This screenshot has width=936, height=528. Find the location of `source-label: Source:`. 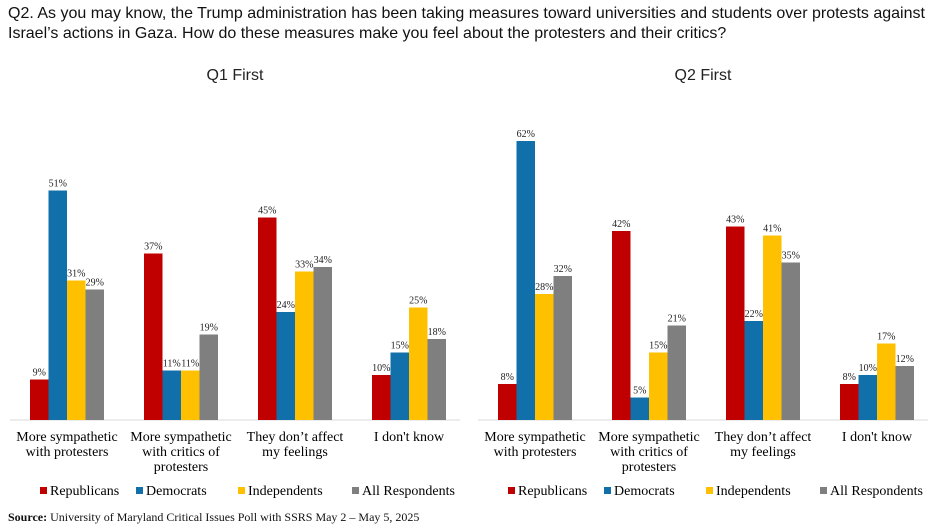

source-label: Source: is located at coordinates (28, 517).